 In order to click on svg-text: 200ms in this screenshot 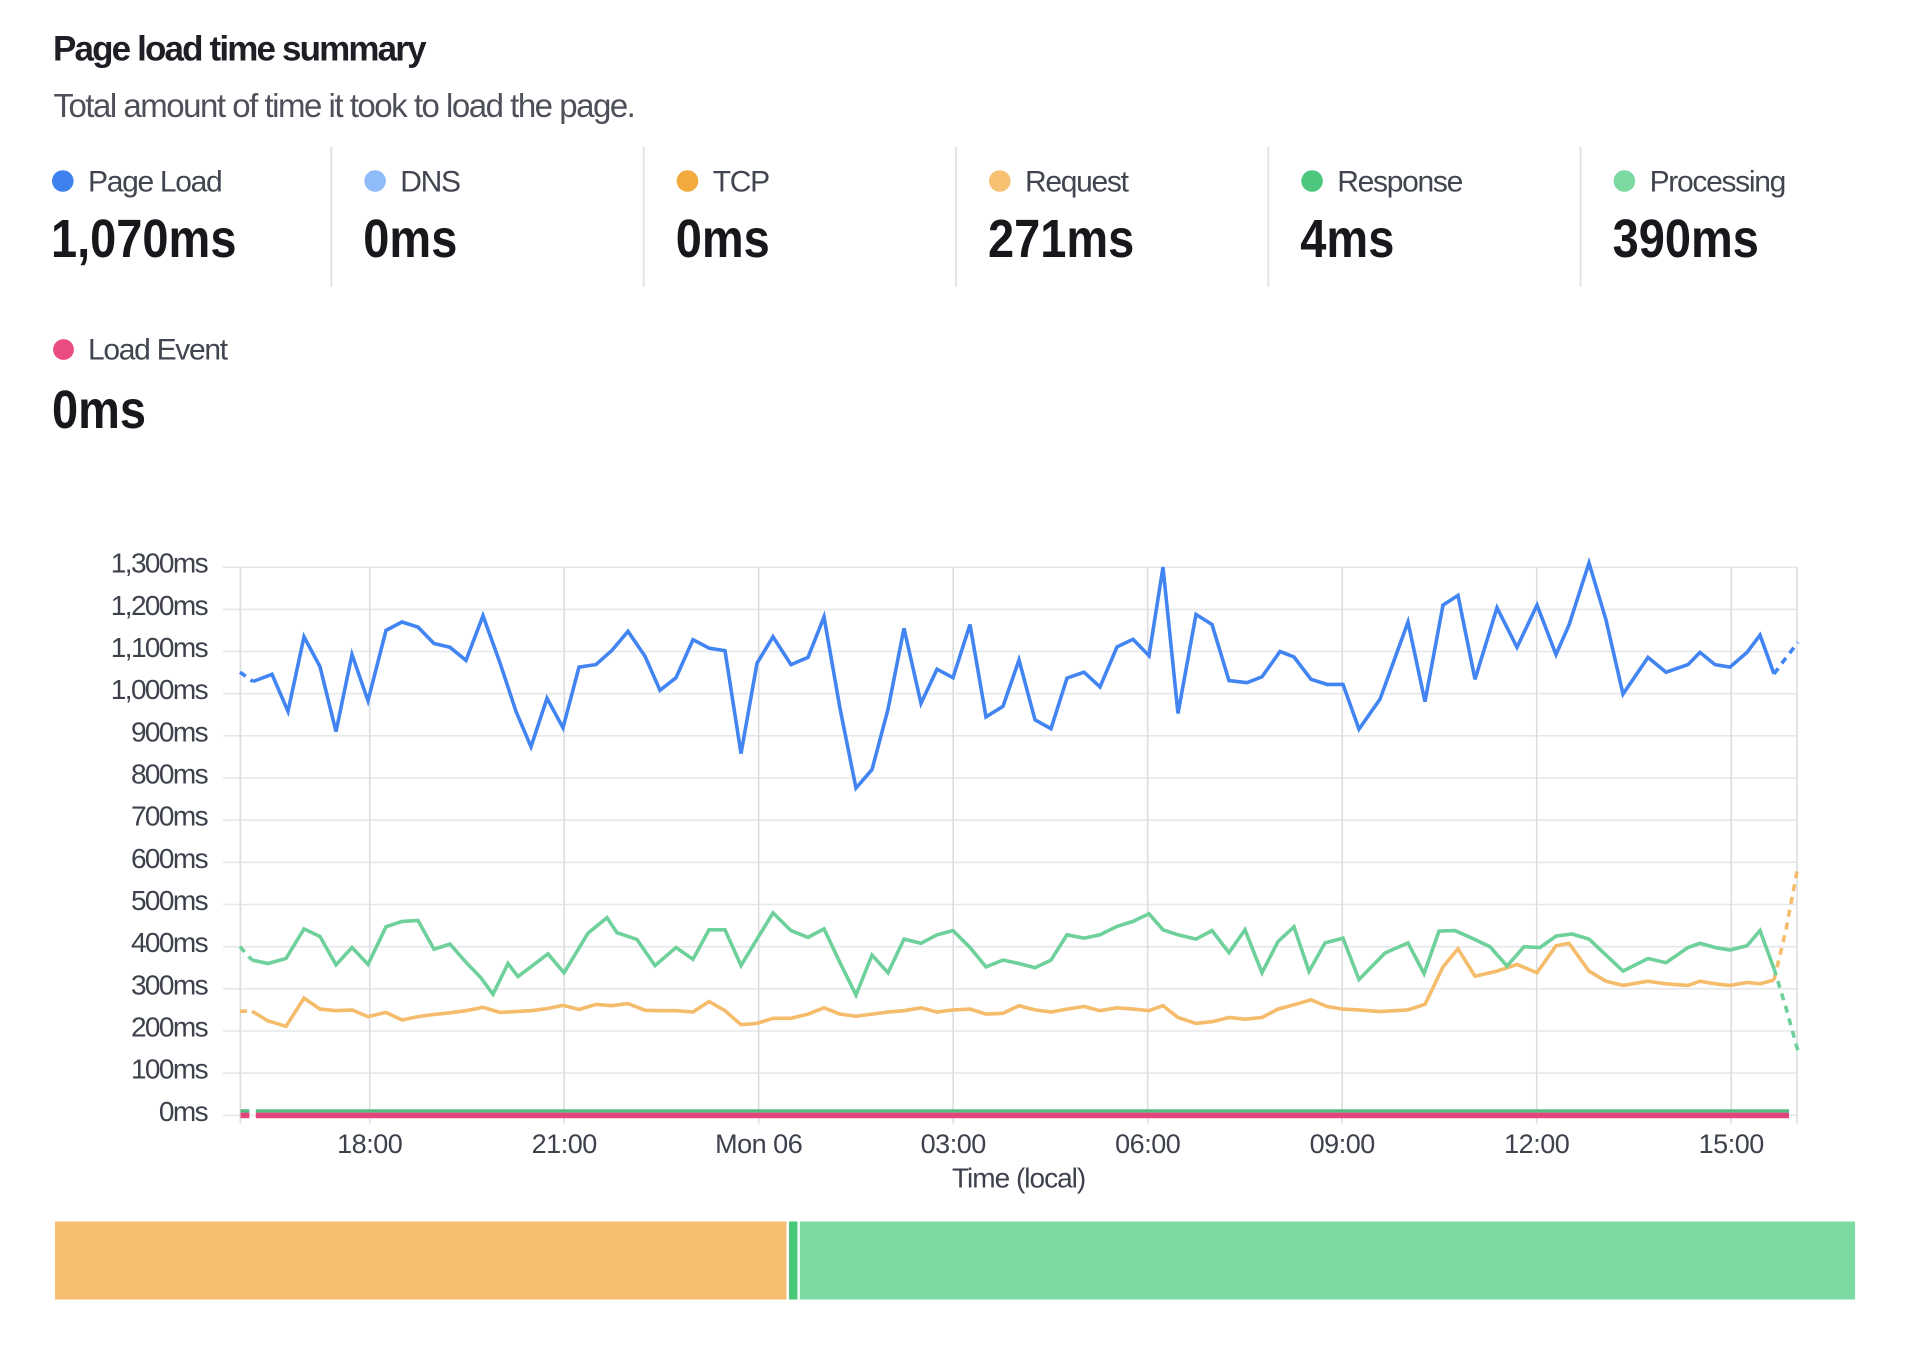, I will do `click(169, 1027)`.